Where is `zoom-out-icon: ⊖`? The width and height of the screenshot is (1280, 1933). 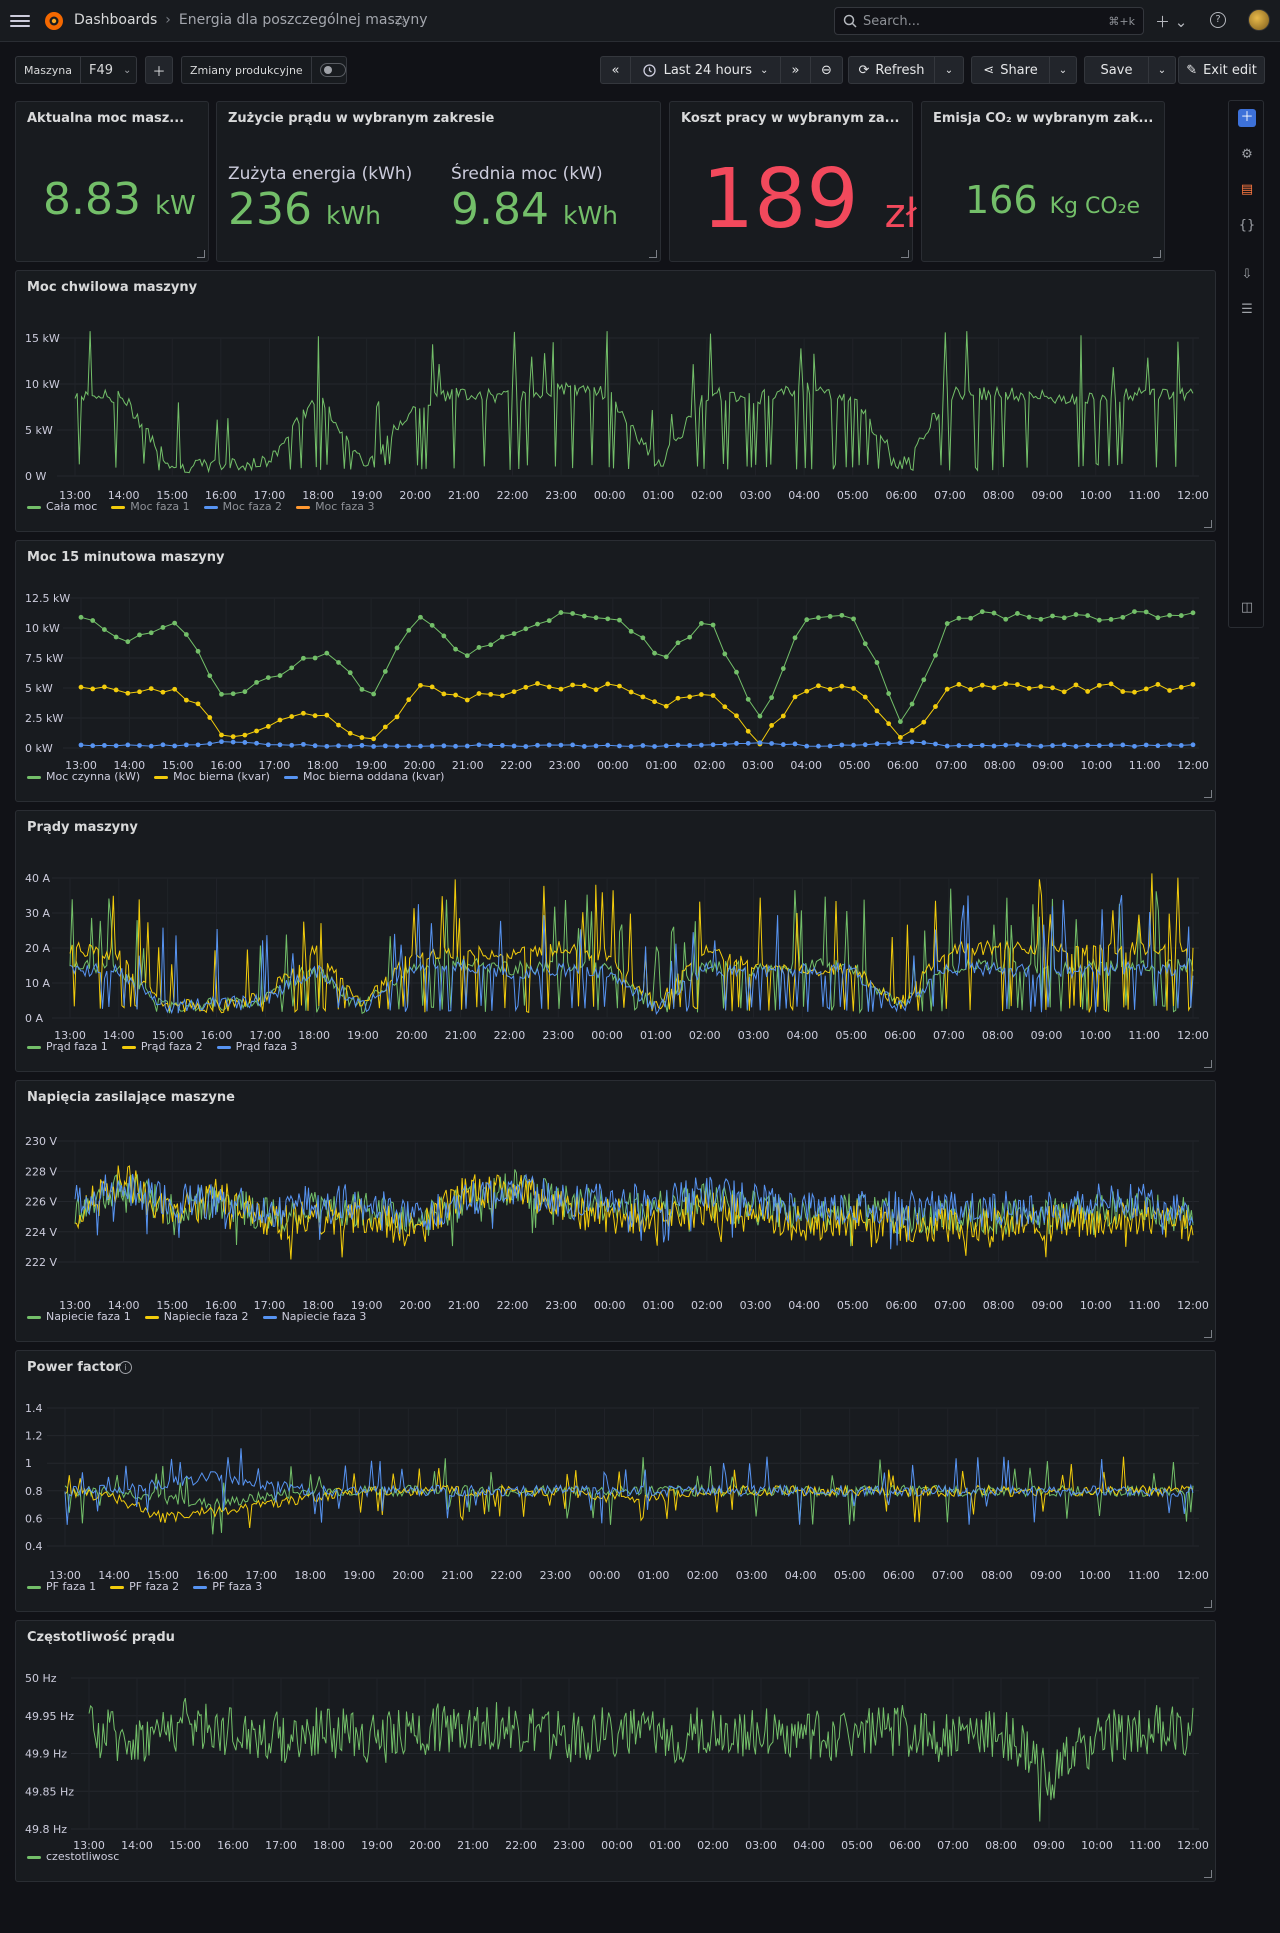
zoom-out-icon: ⊖ is located at coordinates (826, 70).